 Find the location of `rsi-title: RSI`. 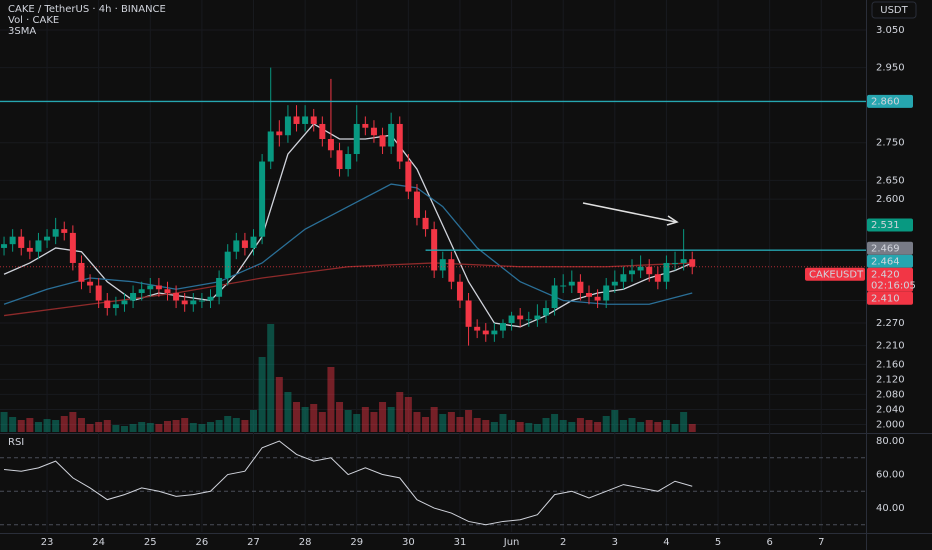

rsi-title: RSI is located at coordinates (16, 442).